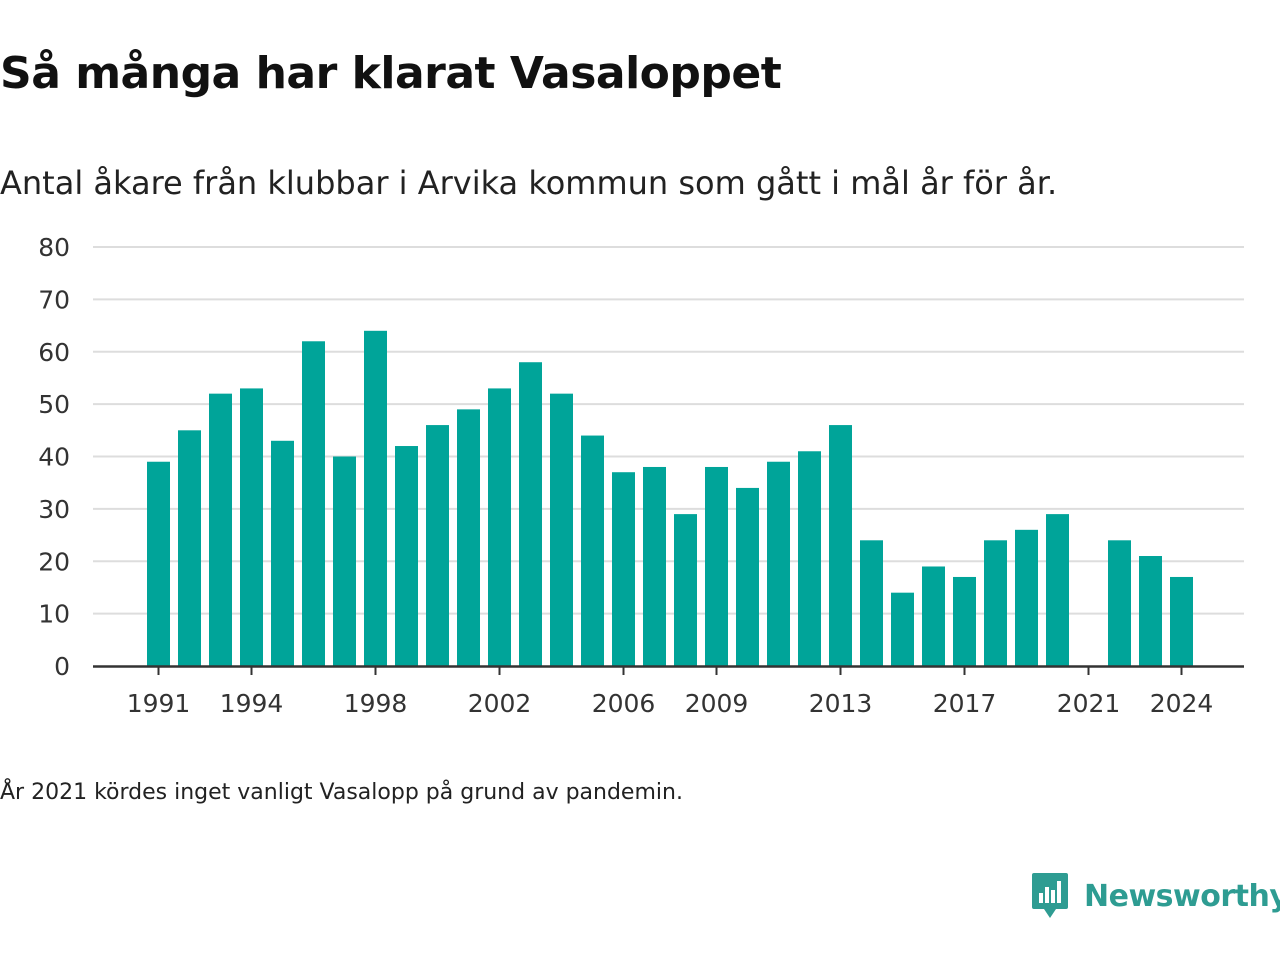 The image size is (1280, 960). What do you see at coordinates (468, 537) in the screenshot?
I see `bar-2001` at bounding box center [468, 537].